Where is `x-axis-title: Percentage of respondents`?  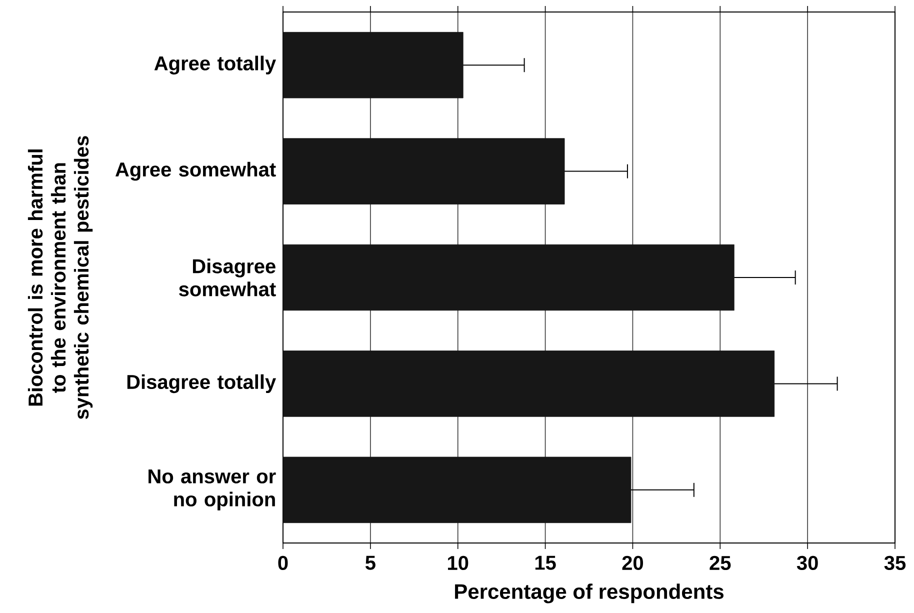
x-axis-title: Percentage of respondents is located at coordinates (589, 594).